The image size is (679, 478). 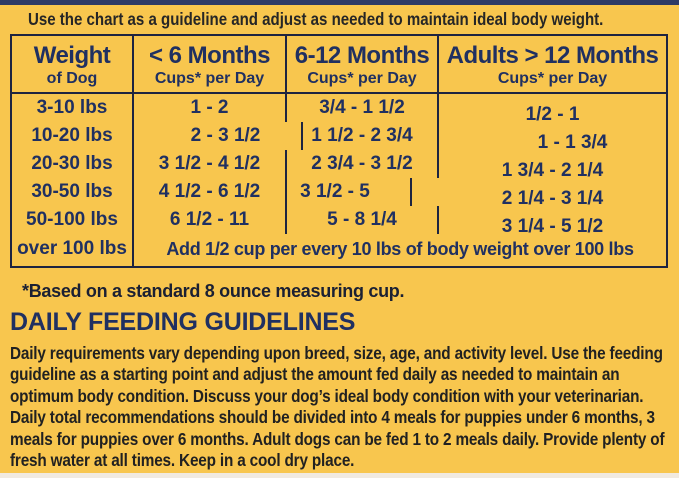 I want to click on under6-cell: 6 1/2 - 11, so click(x=210, y=220).